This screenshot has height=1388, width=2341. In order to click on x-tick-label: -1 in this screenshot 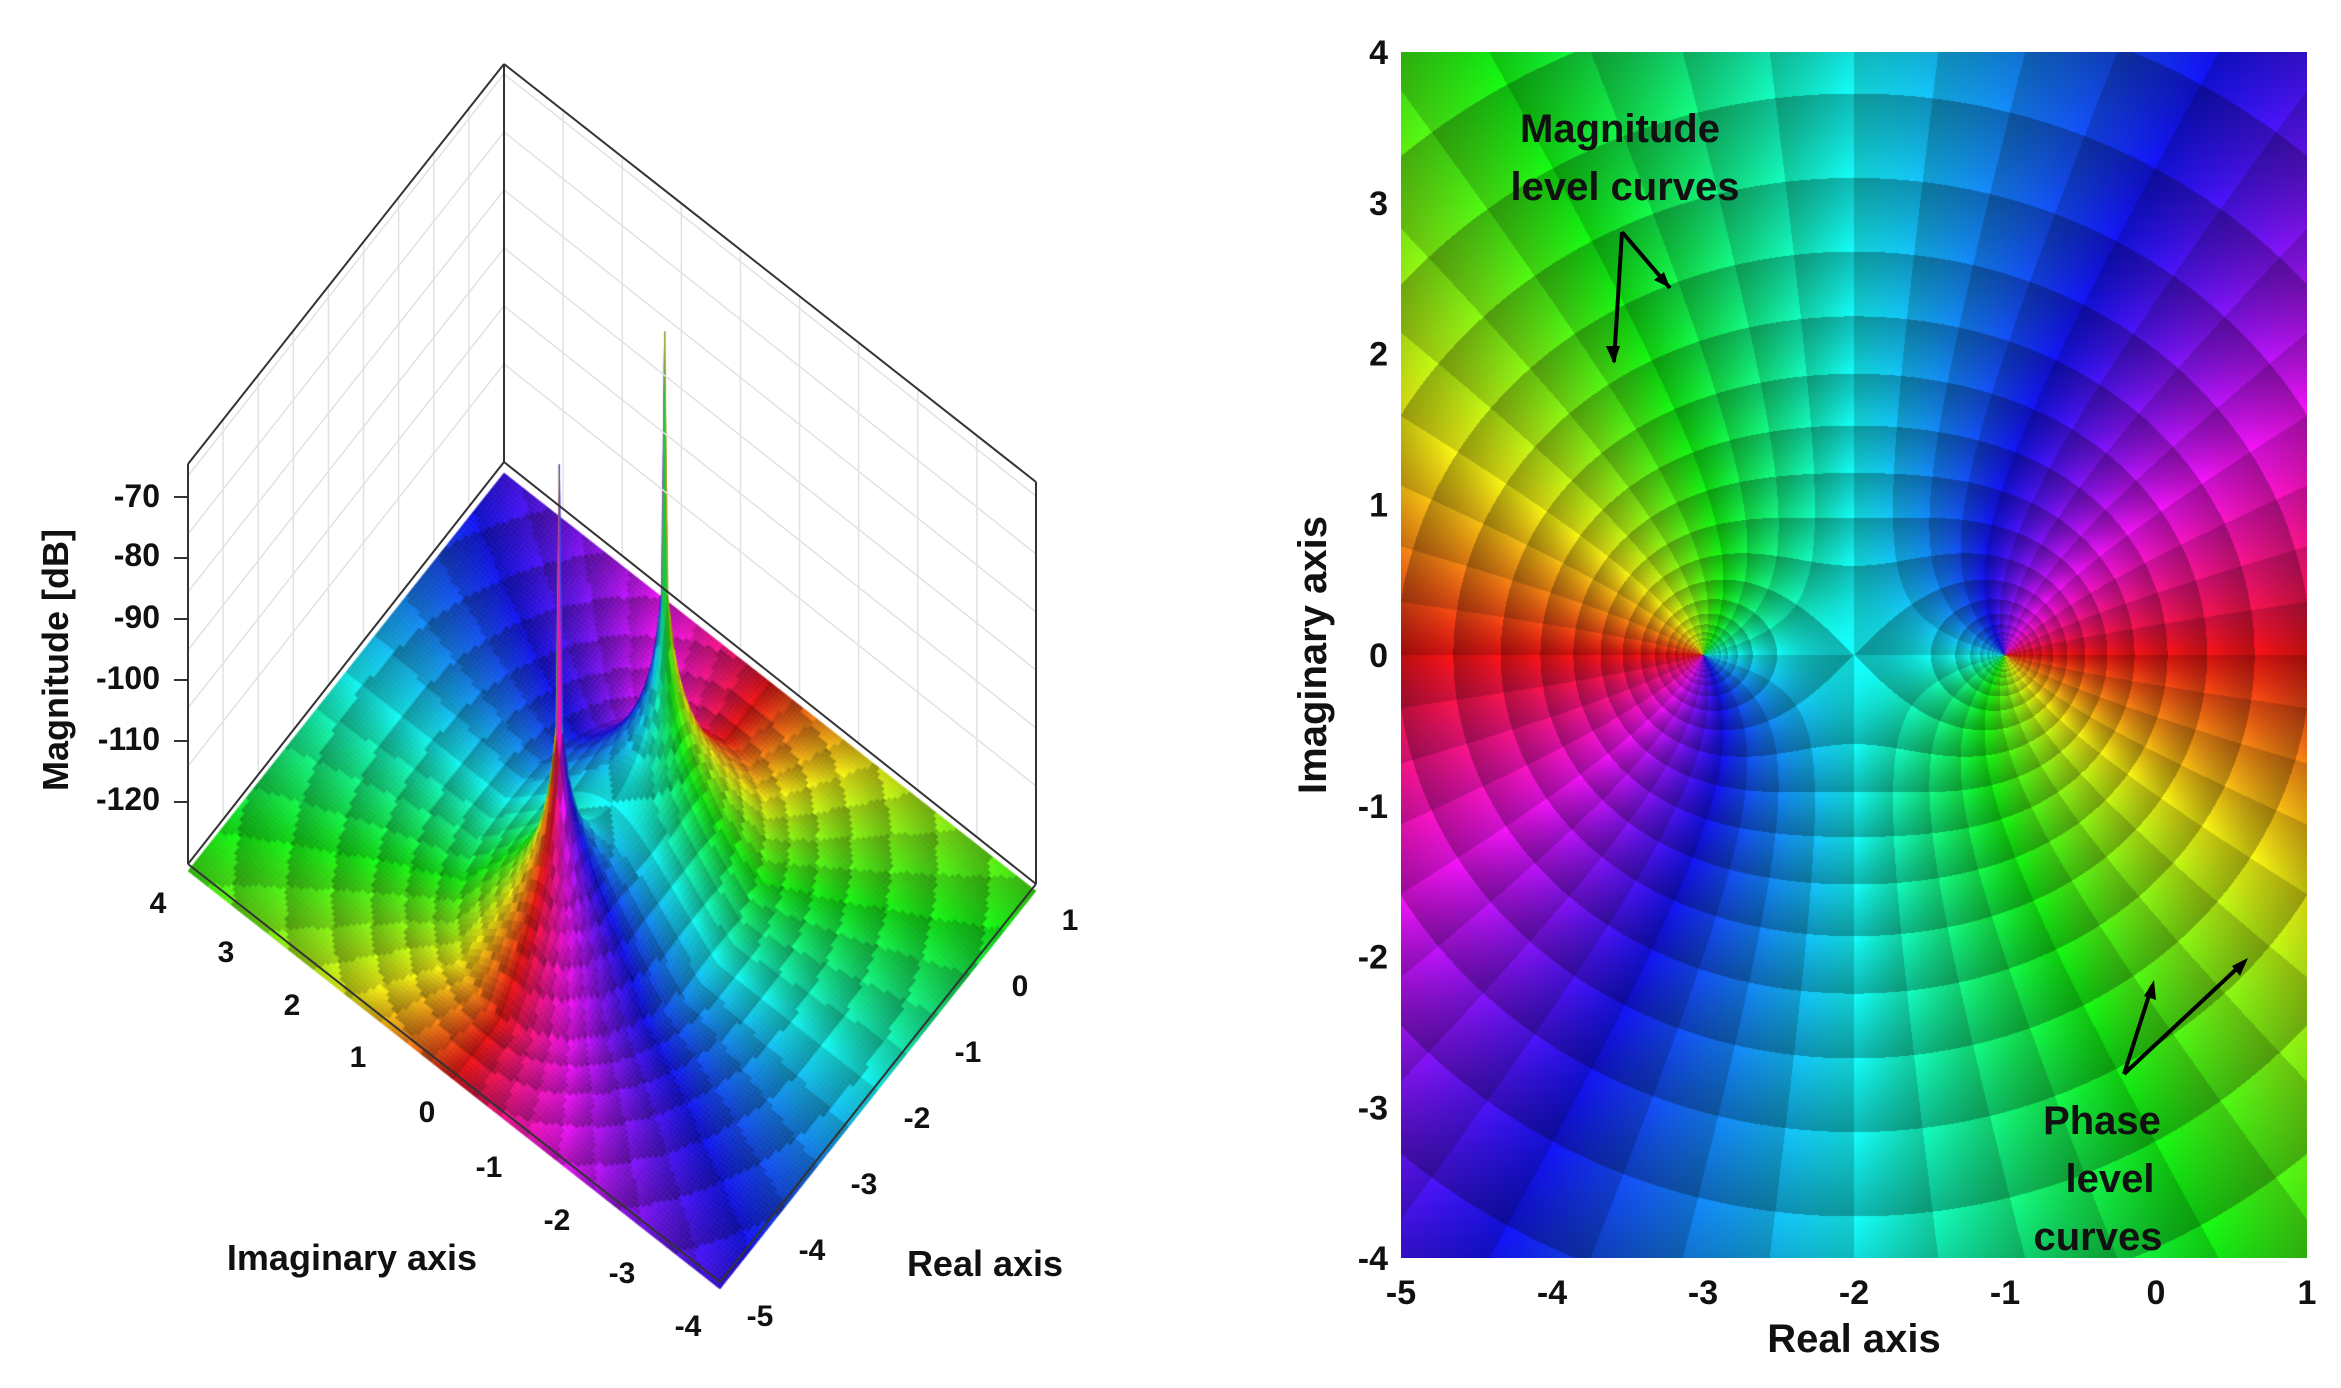, I will do `click(2005, 1293)`.